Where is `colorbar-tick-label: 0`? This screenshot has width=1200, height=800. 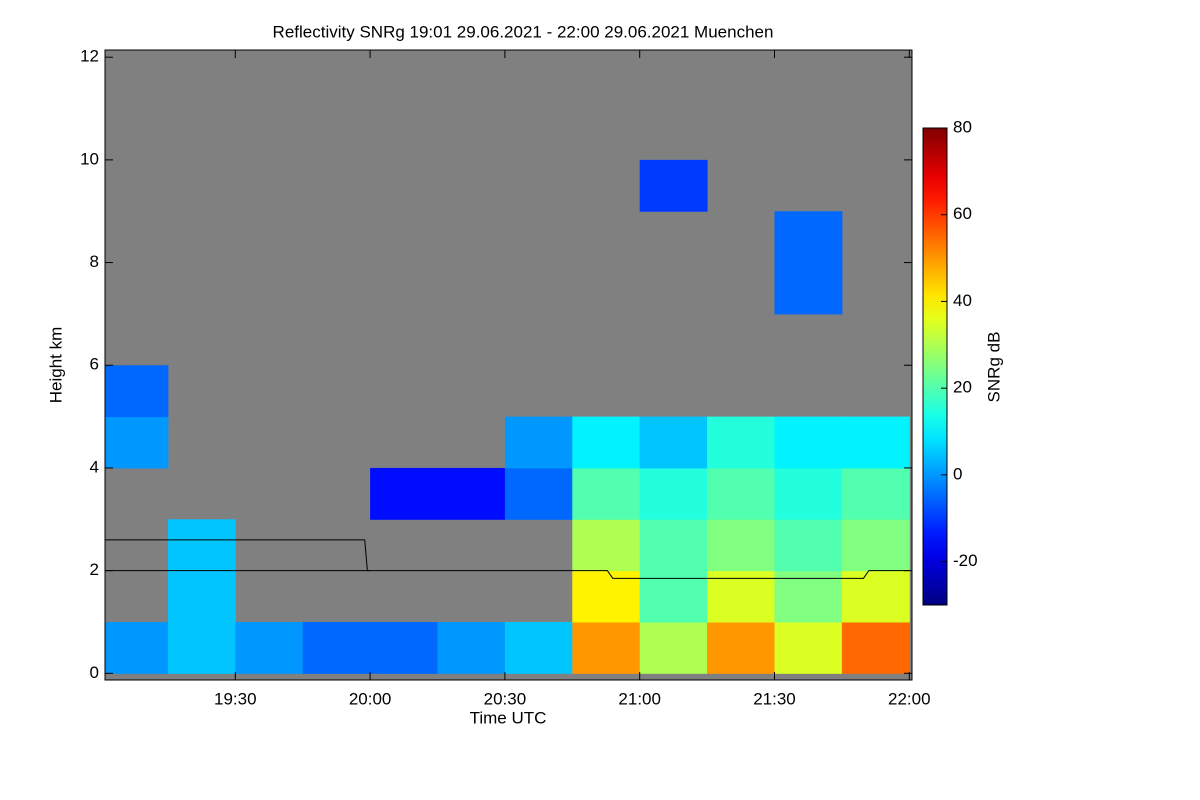 colorbar-tick-label: 0 is located at coordinates (957, 473).